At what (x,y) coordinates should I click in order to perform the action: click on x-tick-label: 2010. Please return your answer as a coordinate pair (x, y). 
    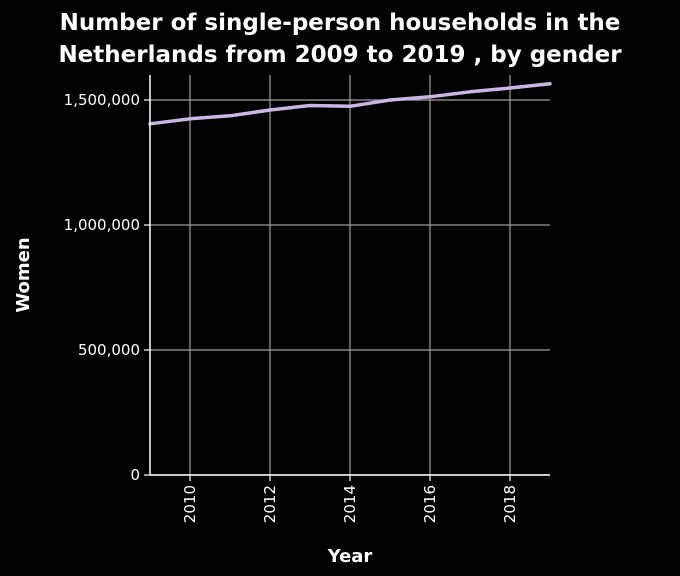
    Looking at the image, I should click on (190, 504).